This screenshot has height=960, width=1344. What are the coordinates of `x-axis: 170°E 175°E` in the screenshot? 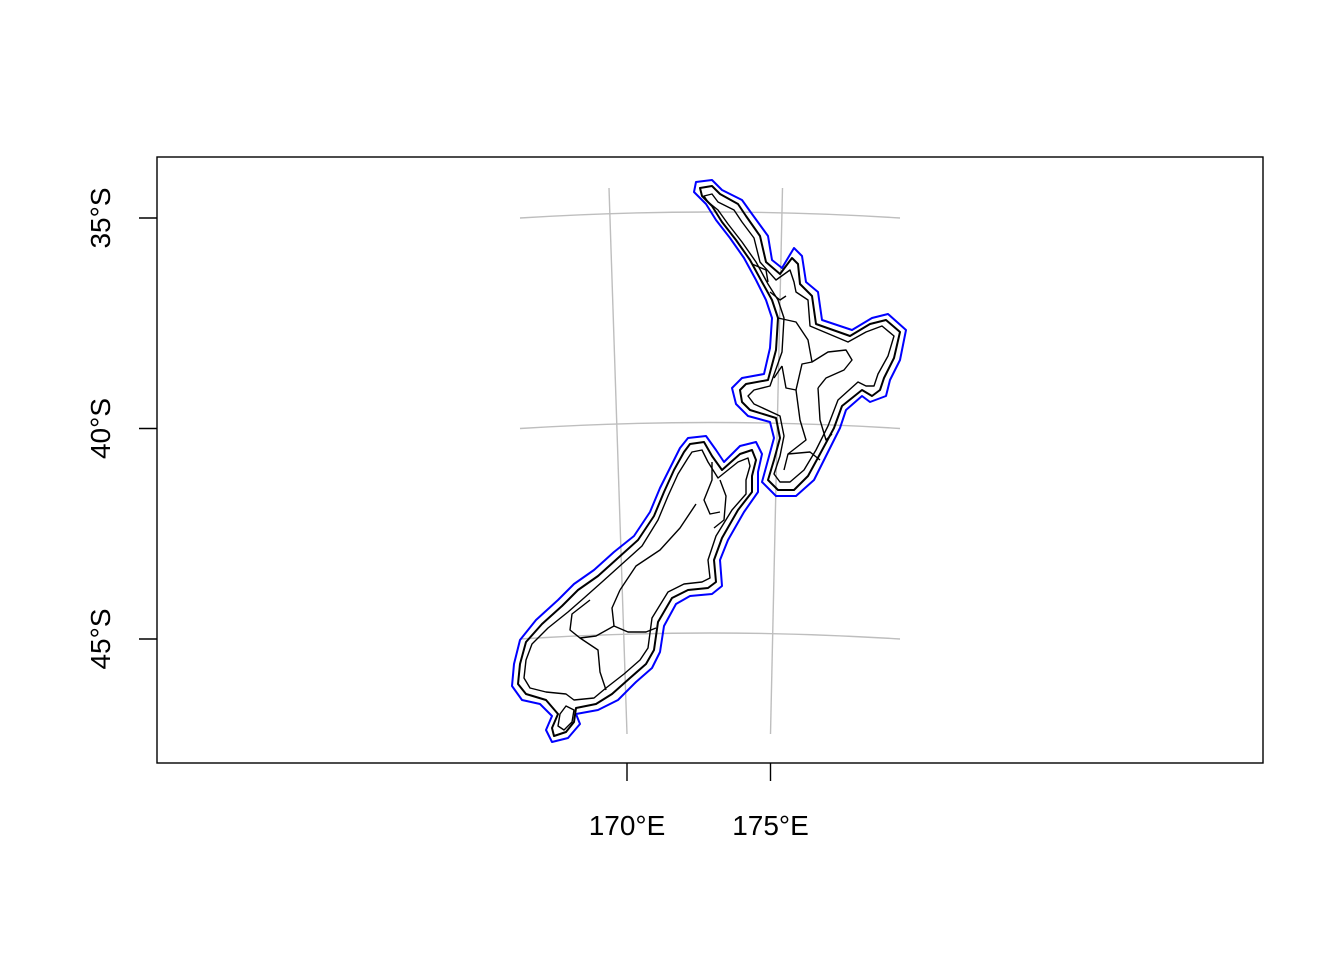 It's located at (699, 802).